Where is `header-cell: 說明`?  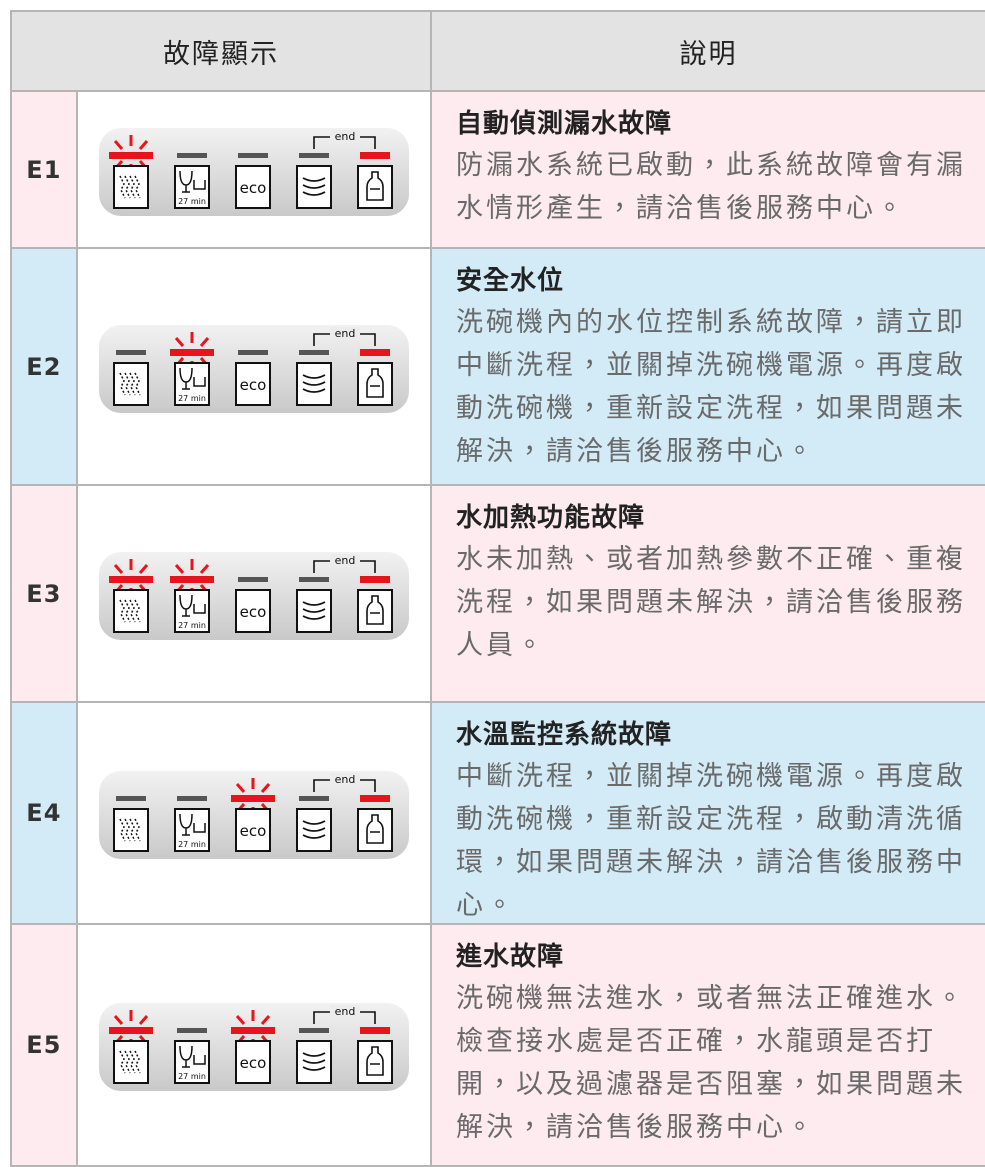 header-cell: 說明 is located at coordinates (708, 54).